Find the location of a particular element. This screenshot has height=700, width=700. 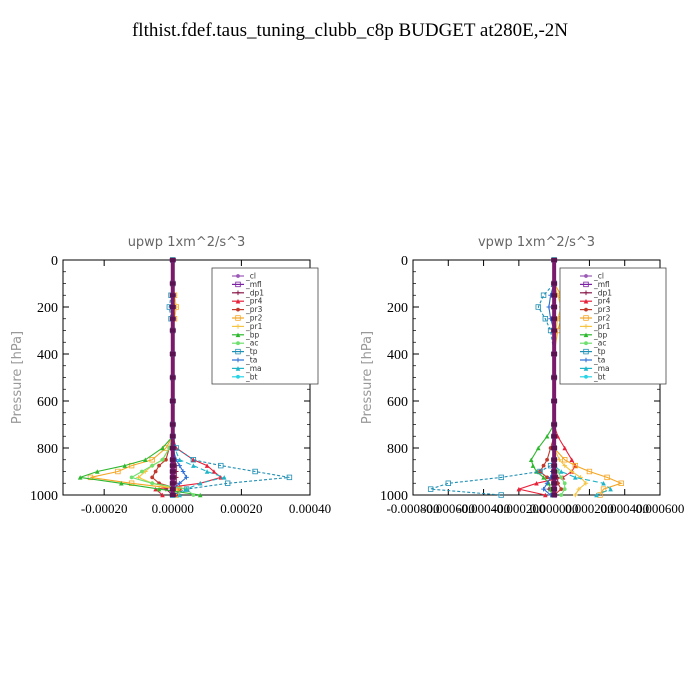

x-tick-label: -0.00020 is located at coordinates (104, 508).